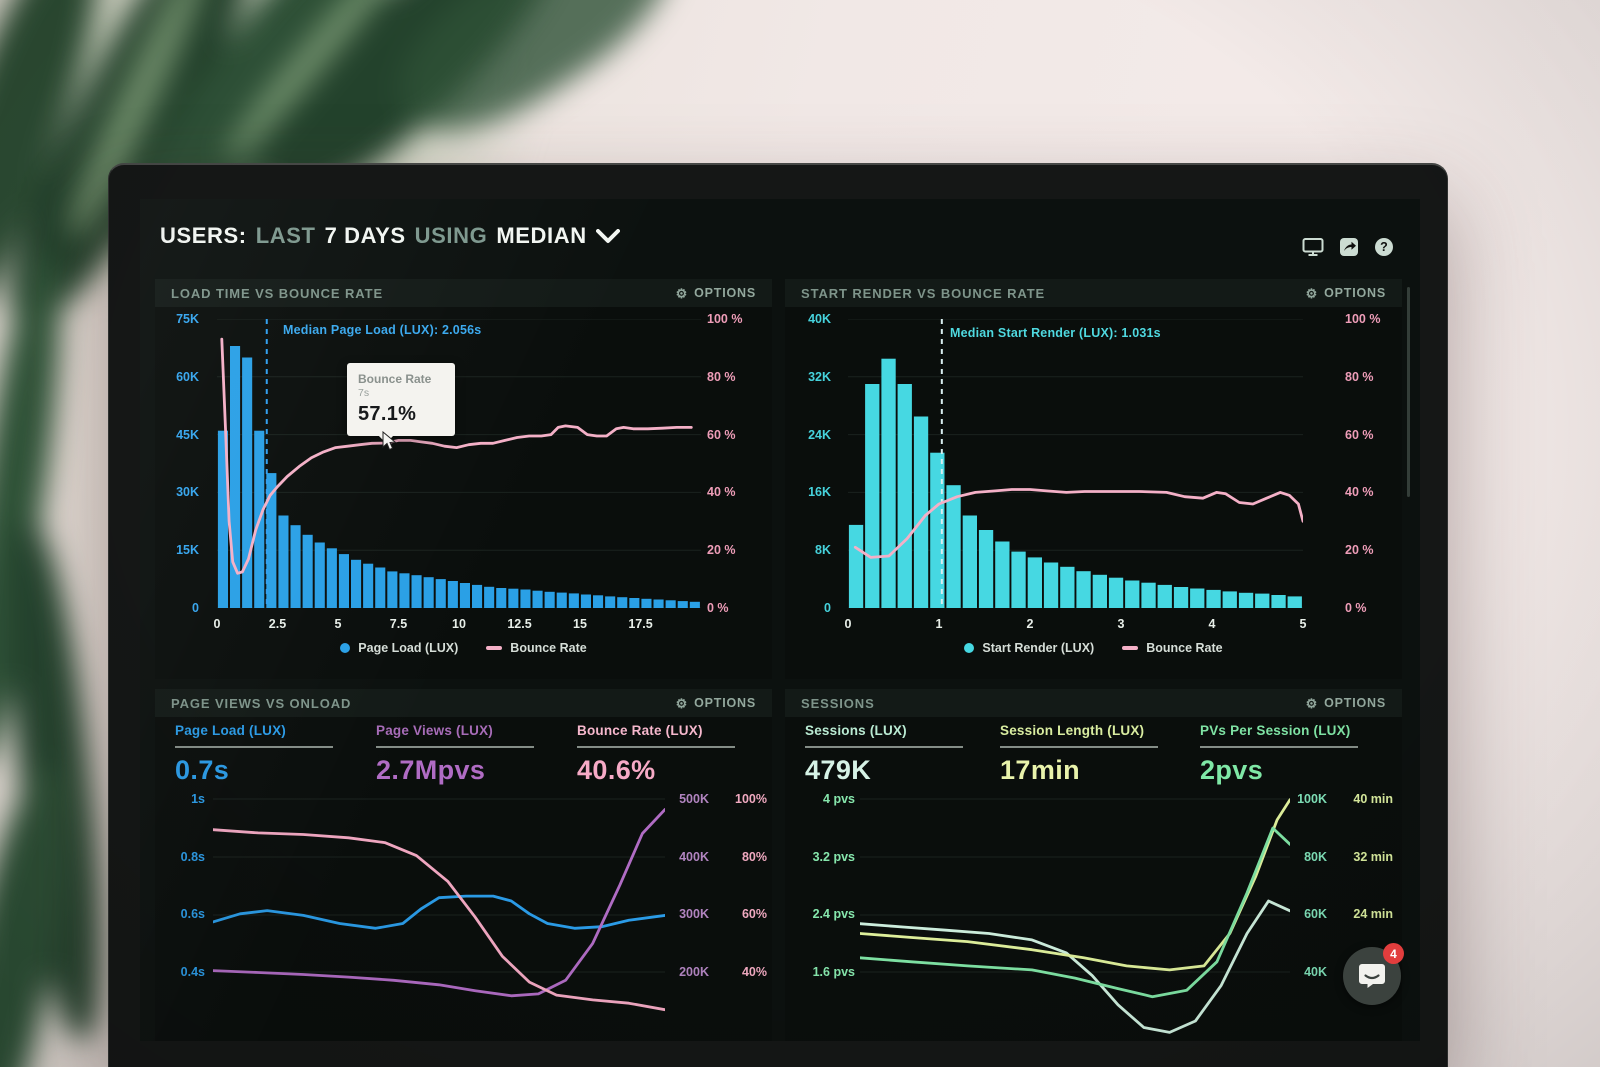 This screenshot has width=1600, height=1067. Describe the element at coordinates (270, 754) in the screenshot. I see `metric-page-load: Page Load (LUX) 0.7s` at that location.